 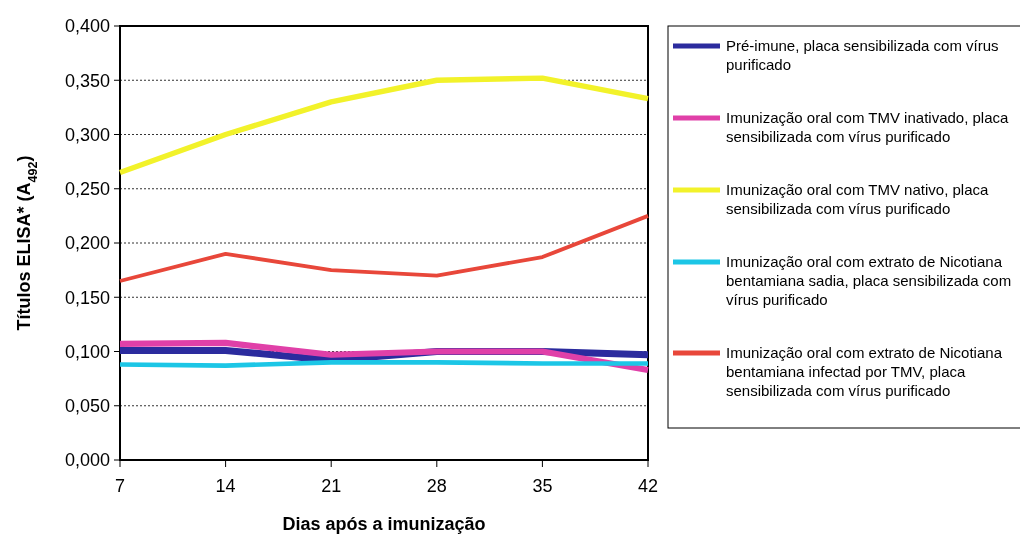 What do you see at coordinates (87, 297) in the screenshot?
I see `y-tick-label: 0,150` at bounding box center [87, 297].